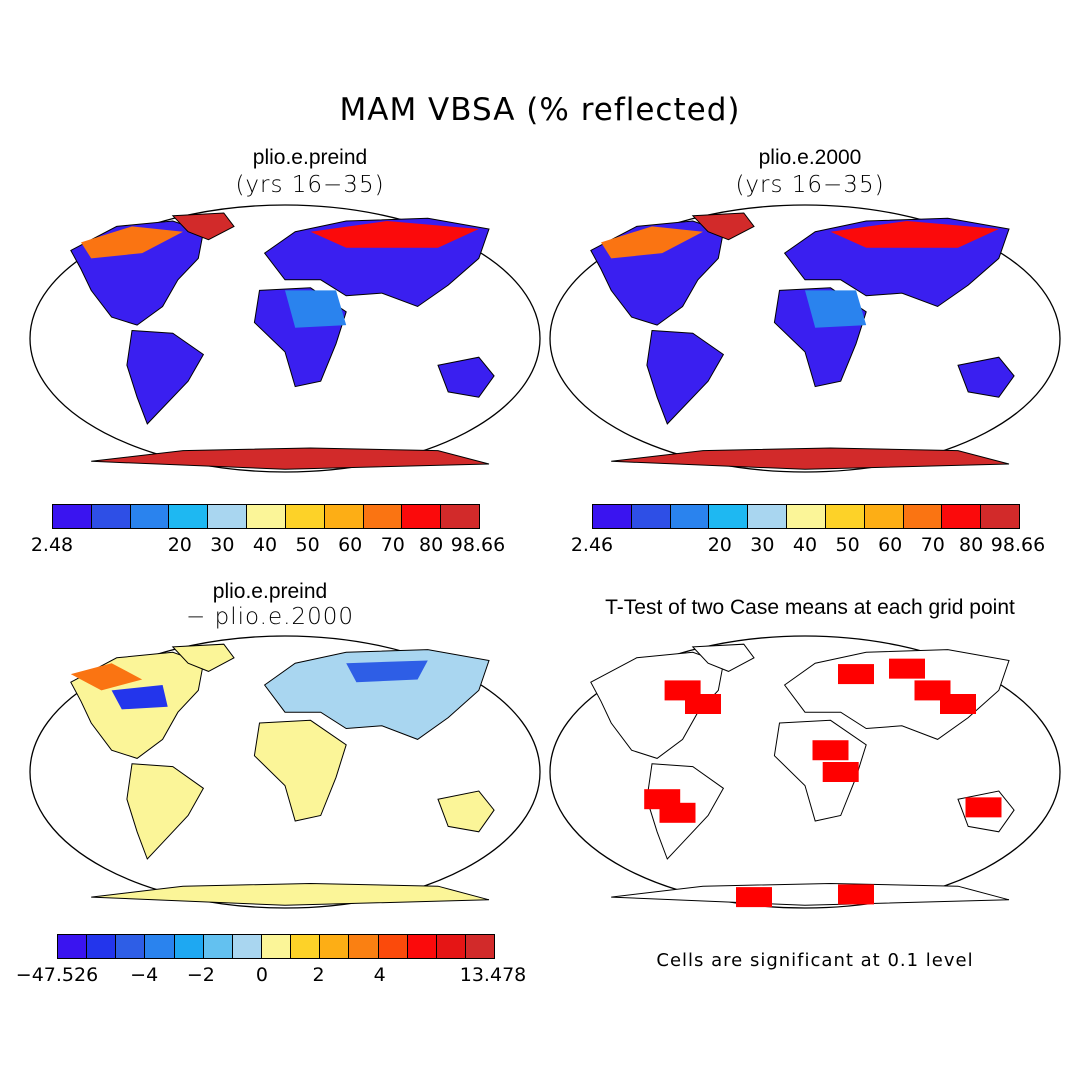 Image resolution: width=1080 pixels, height=1080 pixels. What do you see at coordinates (57, 975) in the screenshot?
I see `colorbar-tick-label: −47.526` at bounding box center [57, 975].